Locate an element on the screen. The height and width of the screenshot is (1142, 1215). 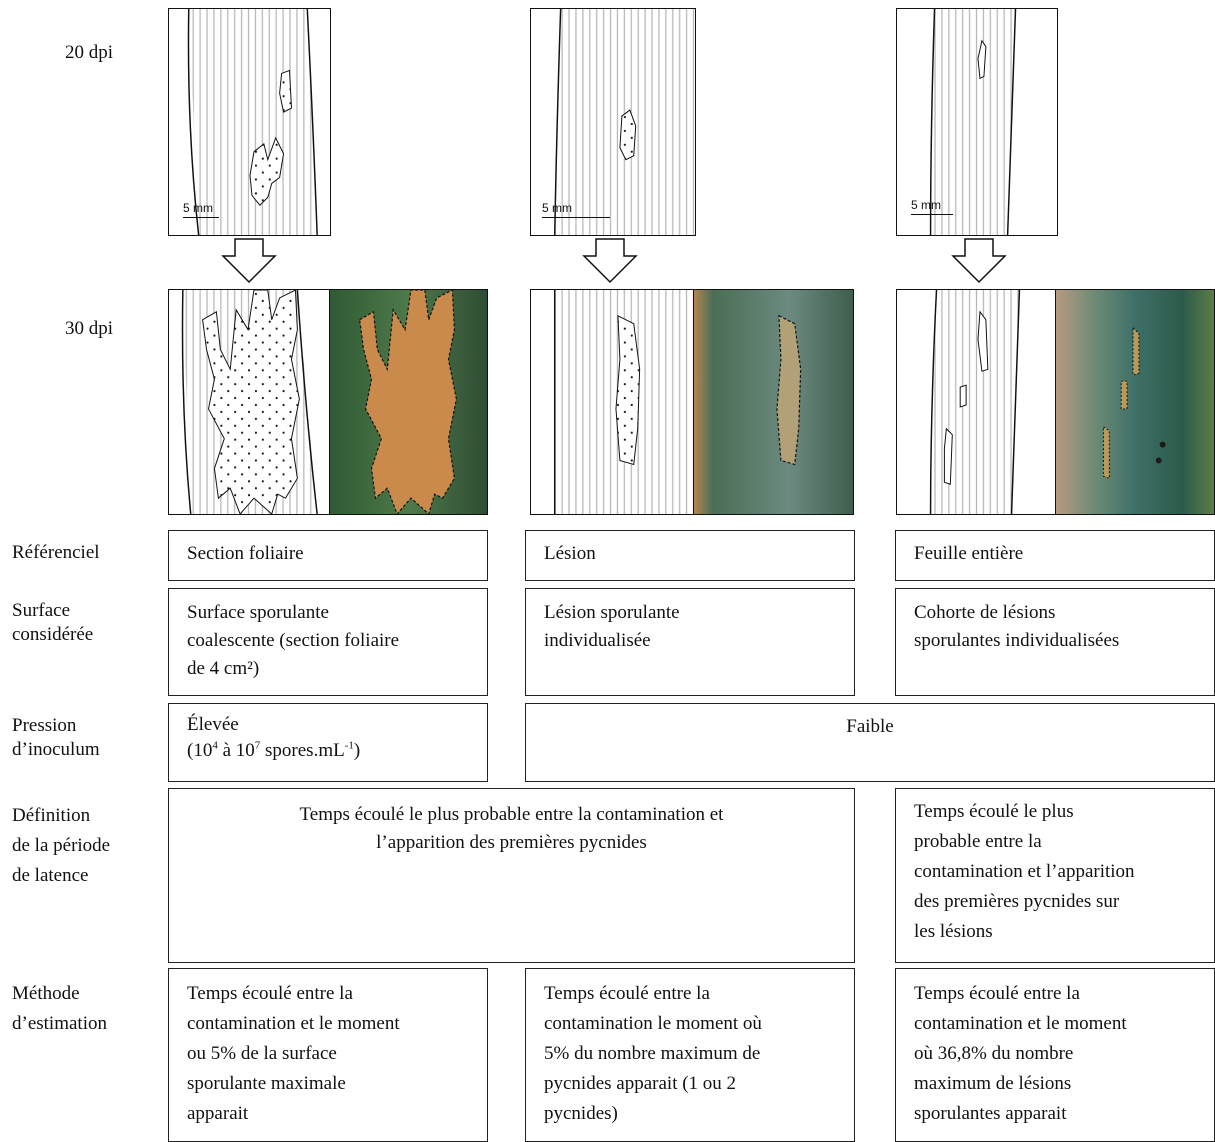
referentiel-cell-3: Feuille entière is located at coordinates (1055, 555).